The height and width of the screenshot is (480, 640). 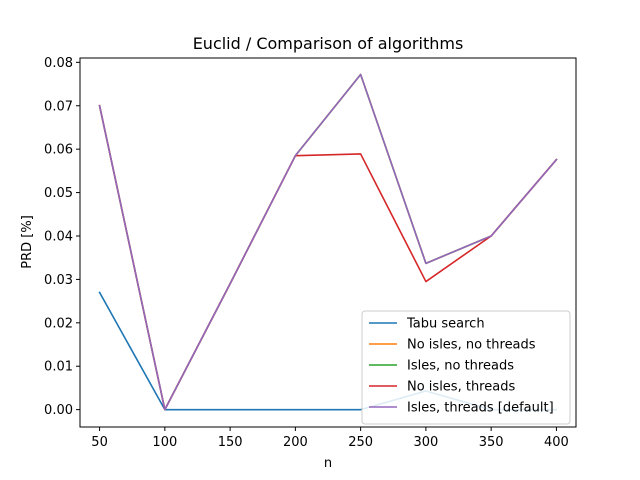 I want to click on y-tick-label: 0.03, so click(x=58, y=280).